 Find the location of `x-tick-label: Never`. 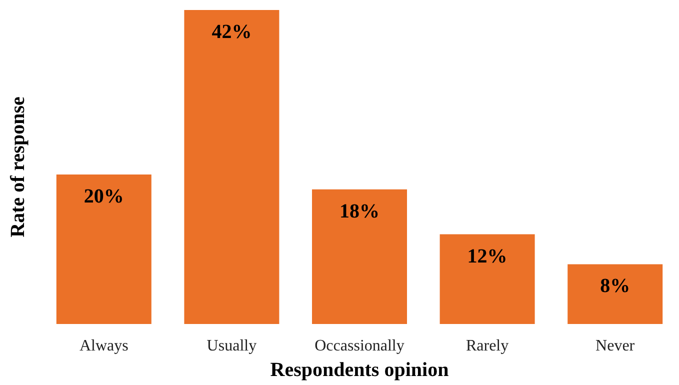

x-tick-label: Never is located at coordinates (616, 346).